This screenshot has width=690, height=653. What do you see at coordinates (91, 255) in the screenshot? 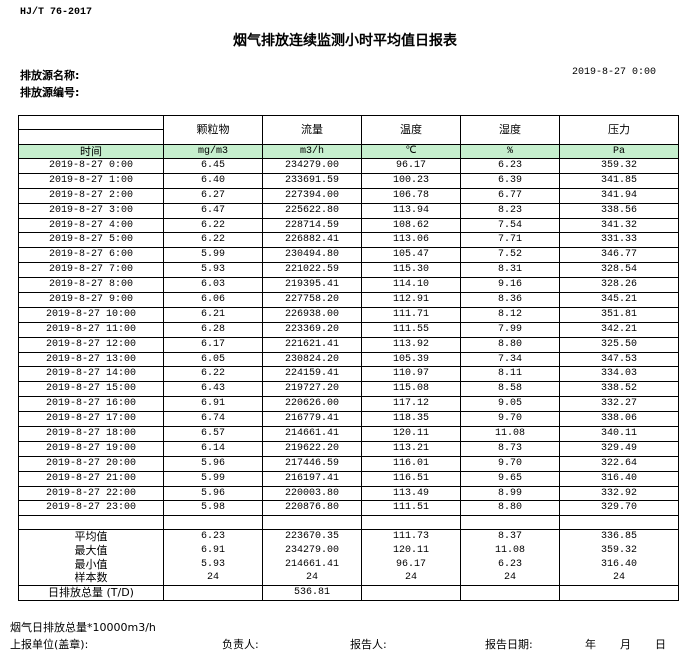
I see `time-cell: 2019-8-27 6:00` at bounding box center [91, 255].